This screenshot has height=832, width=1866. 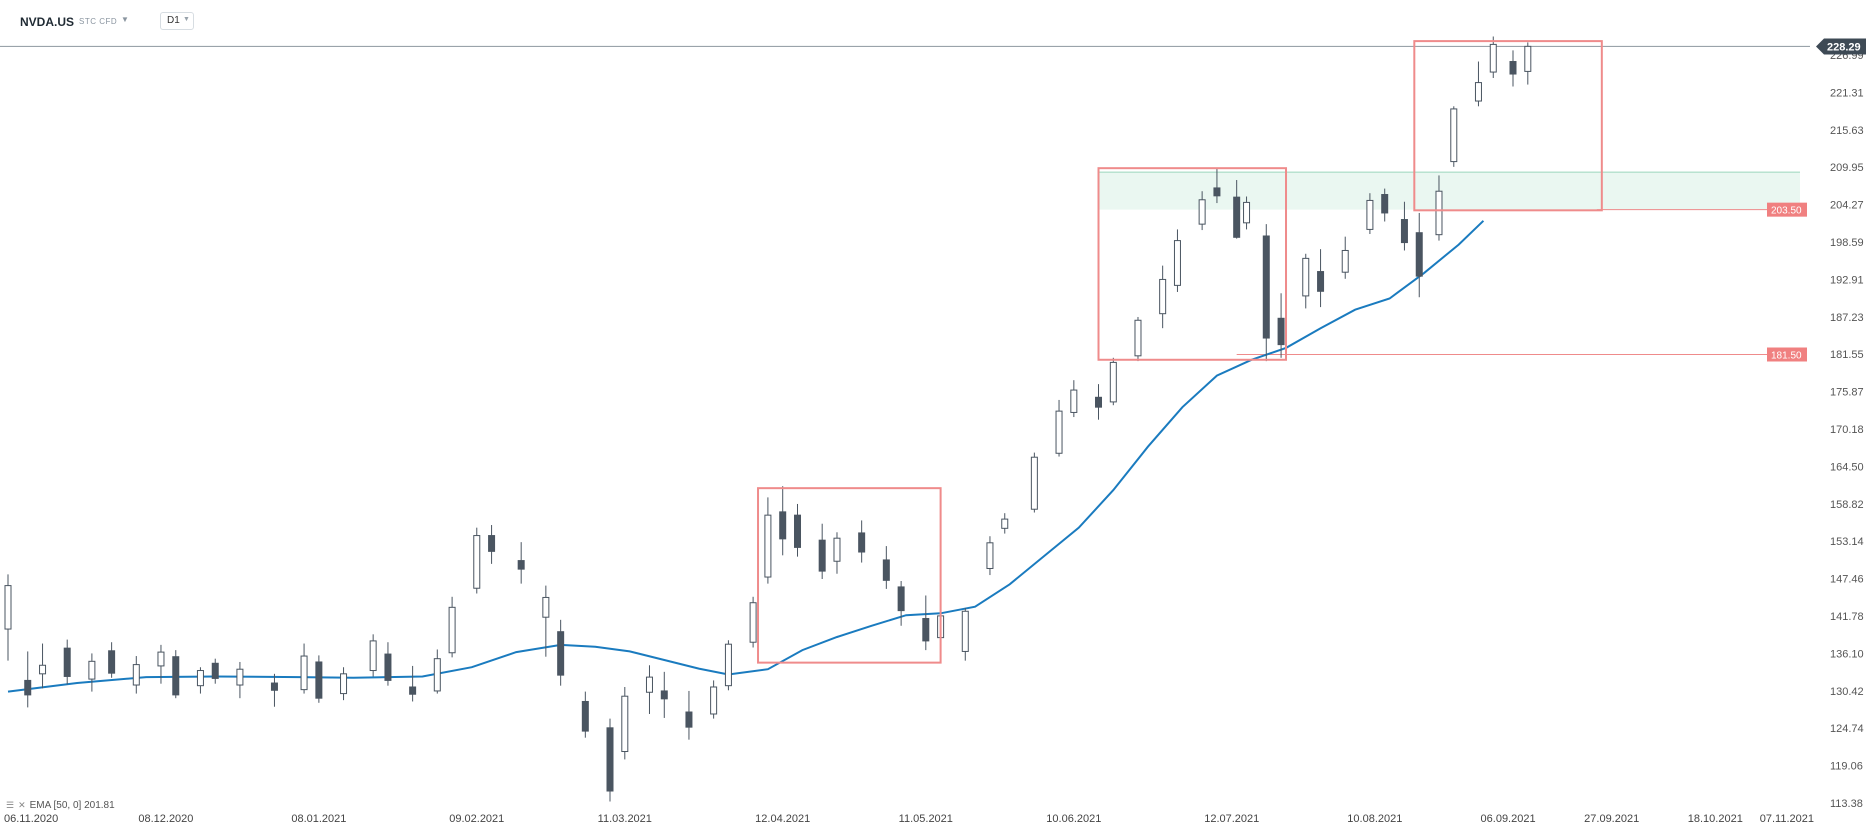 I want to click on x-tick-label: 11.05.2021, so click(x=926, y=819).